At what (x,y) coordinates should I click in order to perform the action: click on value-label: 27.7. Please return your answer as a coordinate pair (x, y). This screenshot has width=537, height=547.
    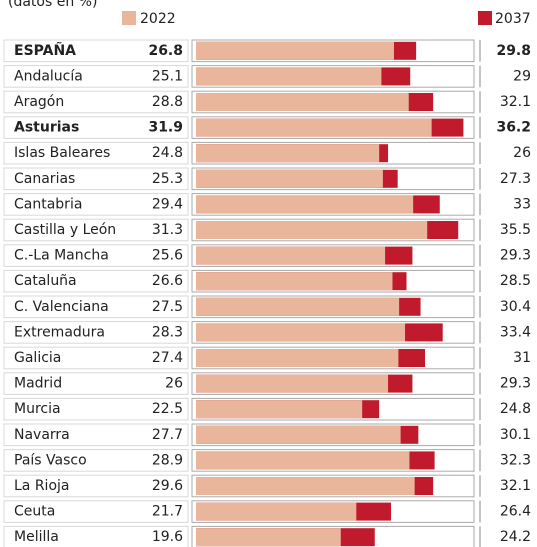
    Looking at the image, I should click on (167, 435).